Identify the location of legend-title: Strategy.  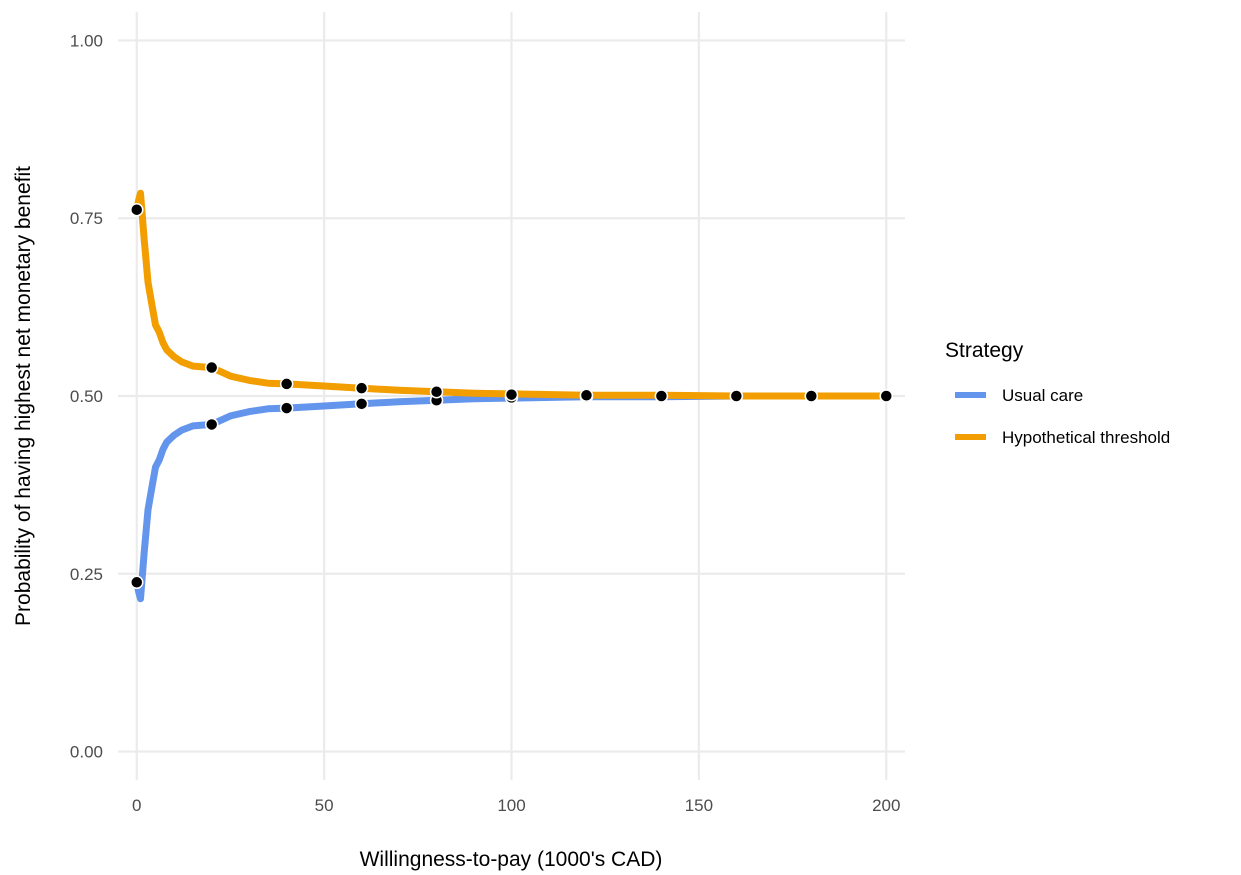
(984, 350).